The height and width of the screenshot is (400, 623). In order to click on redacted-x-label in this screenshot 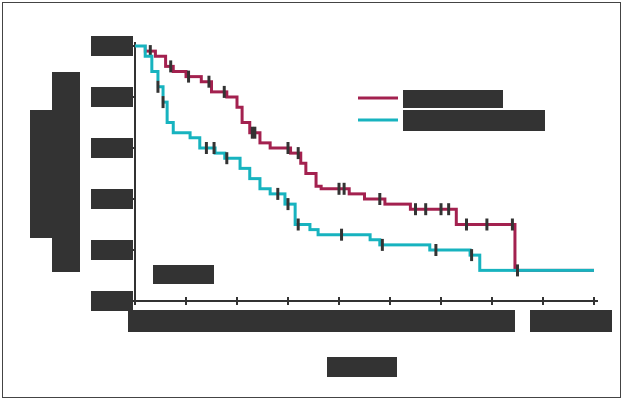, I will do `click(362, 367)`.